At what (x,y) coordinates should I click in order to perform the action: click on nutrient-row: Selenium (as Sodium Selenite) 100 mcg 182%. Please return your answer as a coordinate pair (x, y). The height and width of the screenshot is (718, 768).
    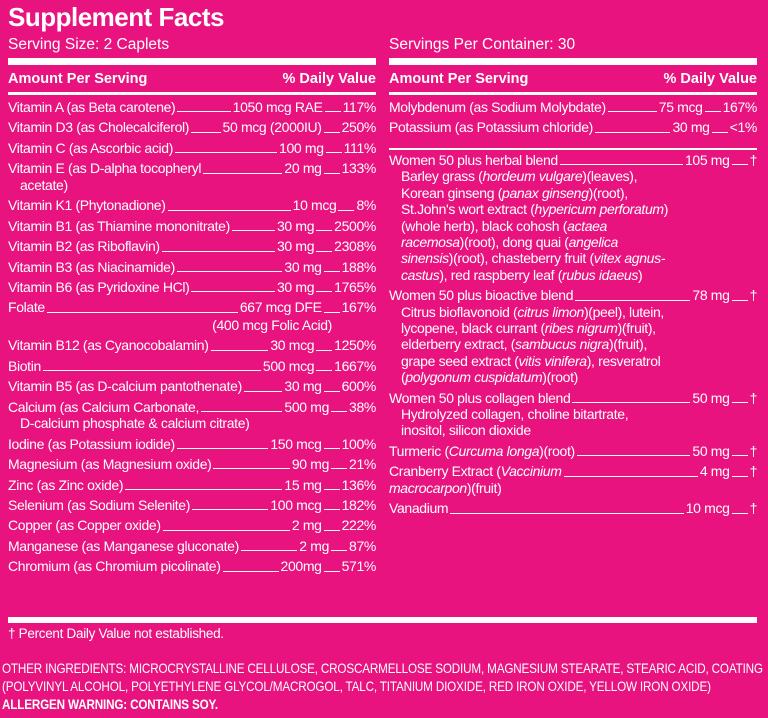
    Looking at the image, I should click on (192, 505).